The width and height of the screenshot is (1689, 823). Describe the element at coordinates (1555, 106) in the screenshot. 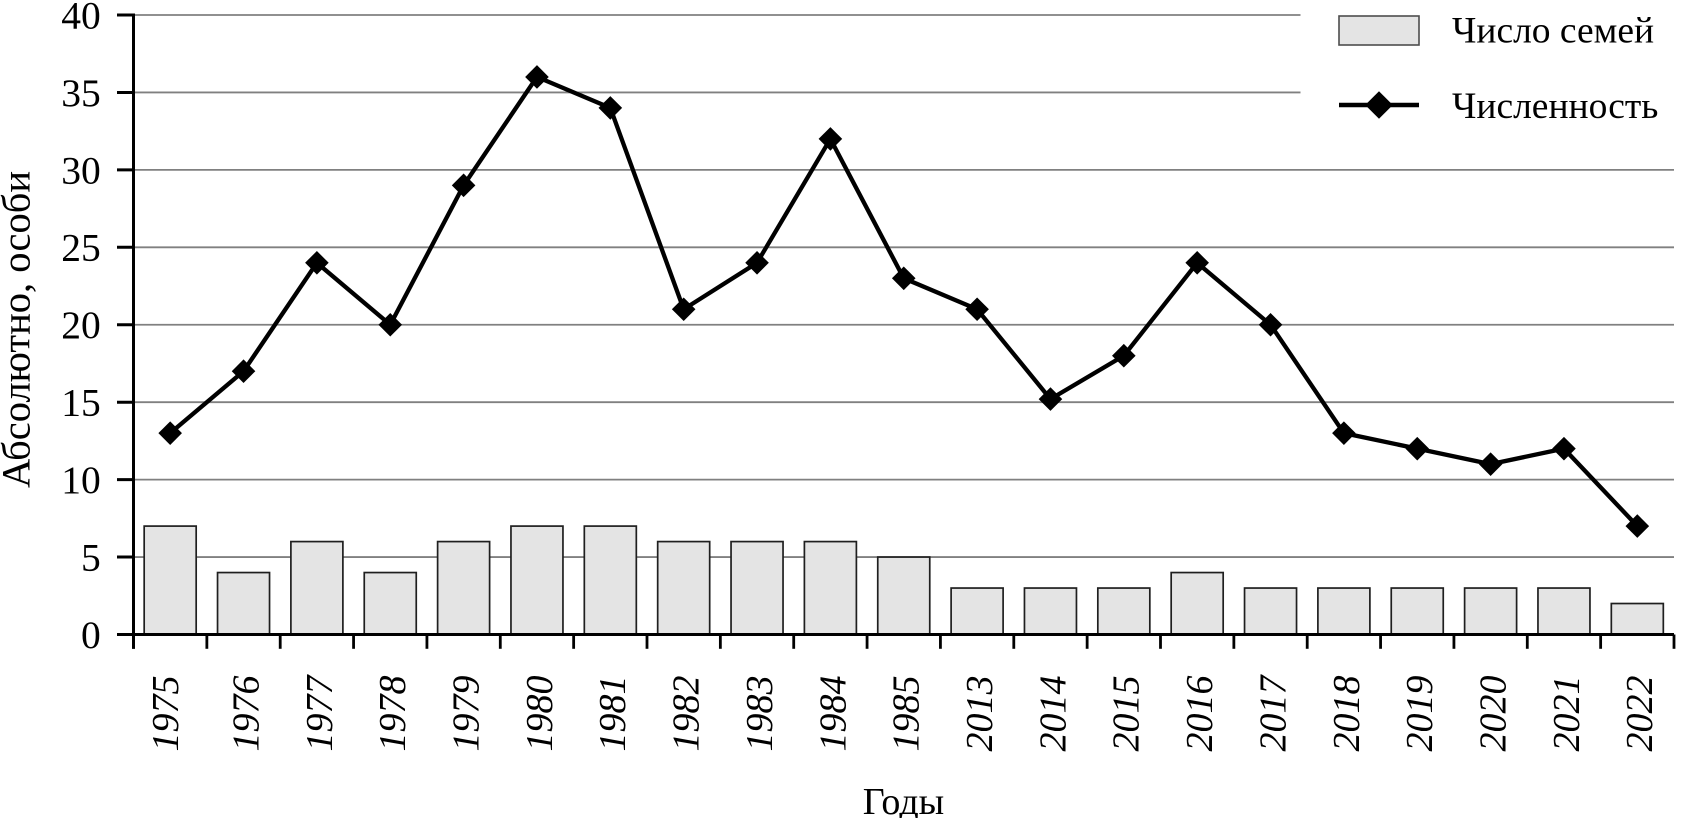

I see `svg-text: Численность` at that location.